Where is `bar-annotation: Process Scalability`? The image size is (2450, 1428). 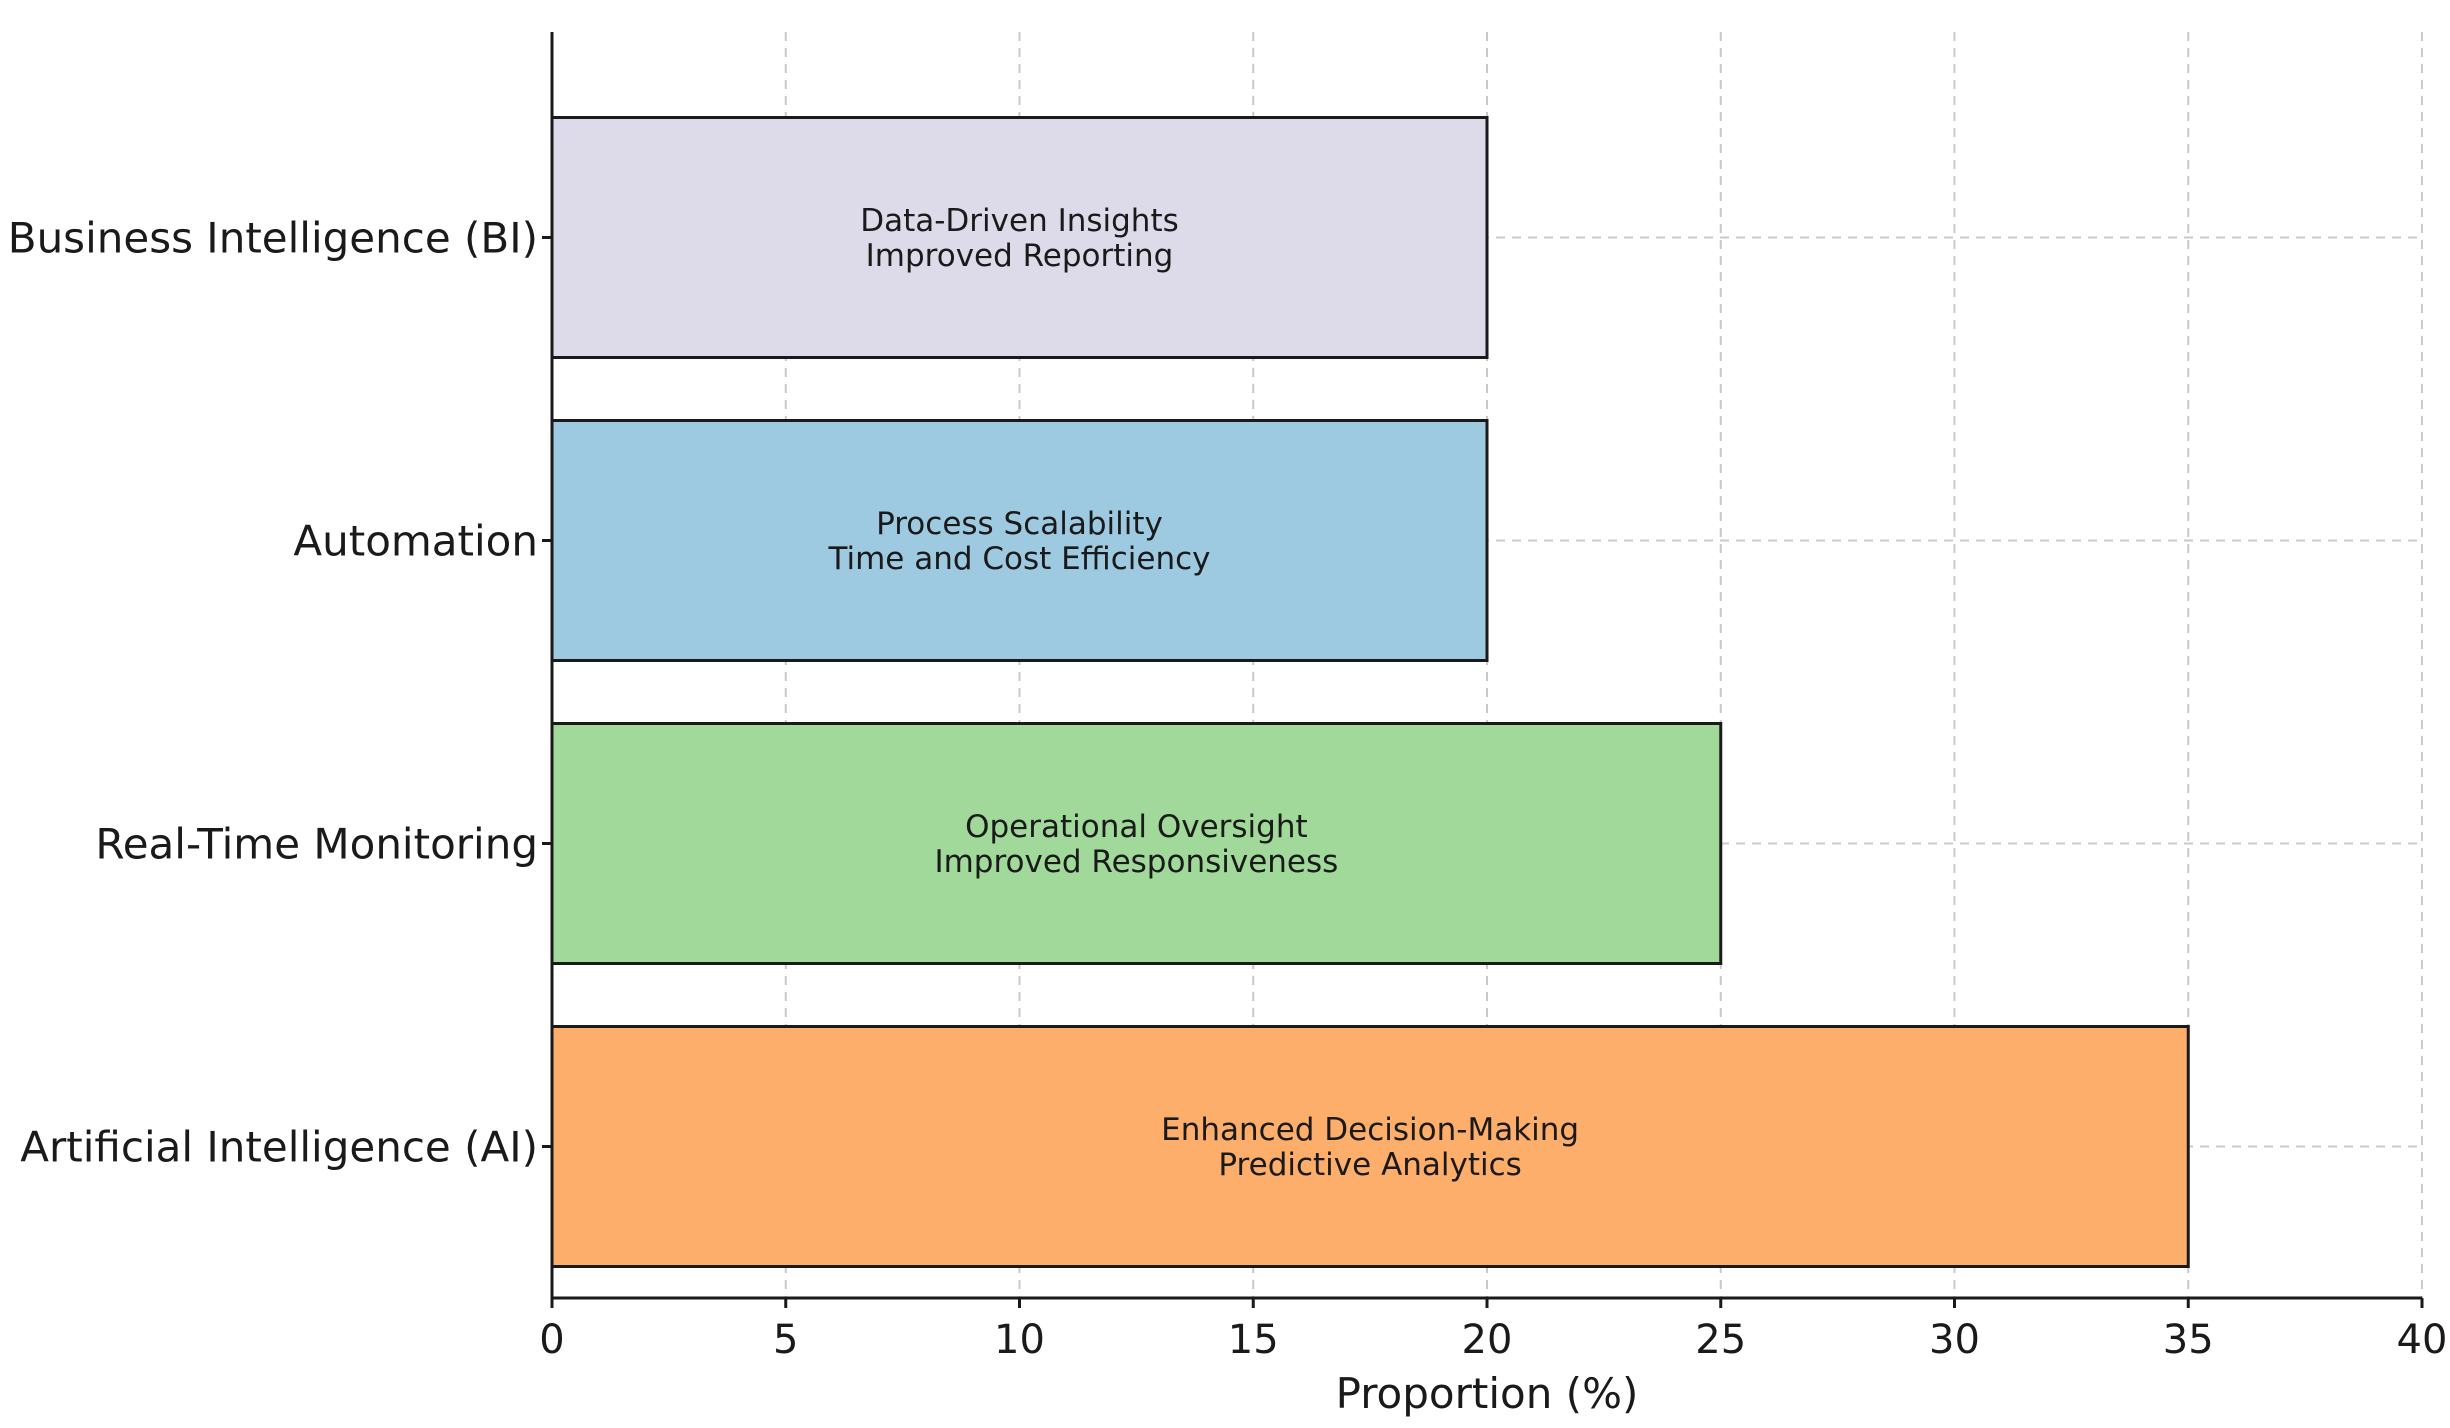 bar-annotation: Process Scalability is located at coordinates (1019, 524).